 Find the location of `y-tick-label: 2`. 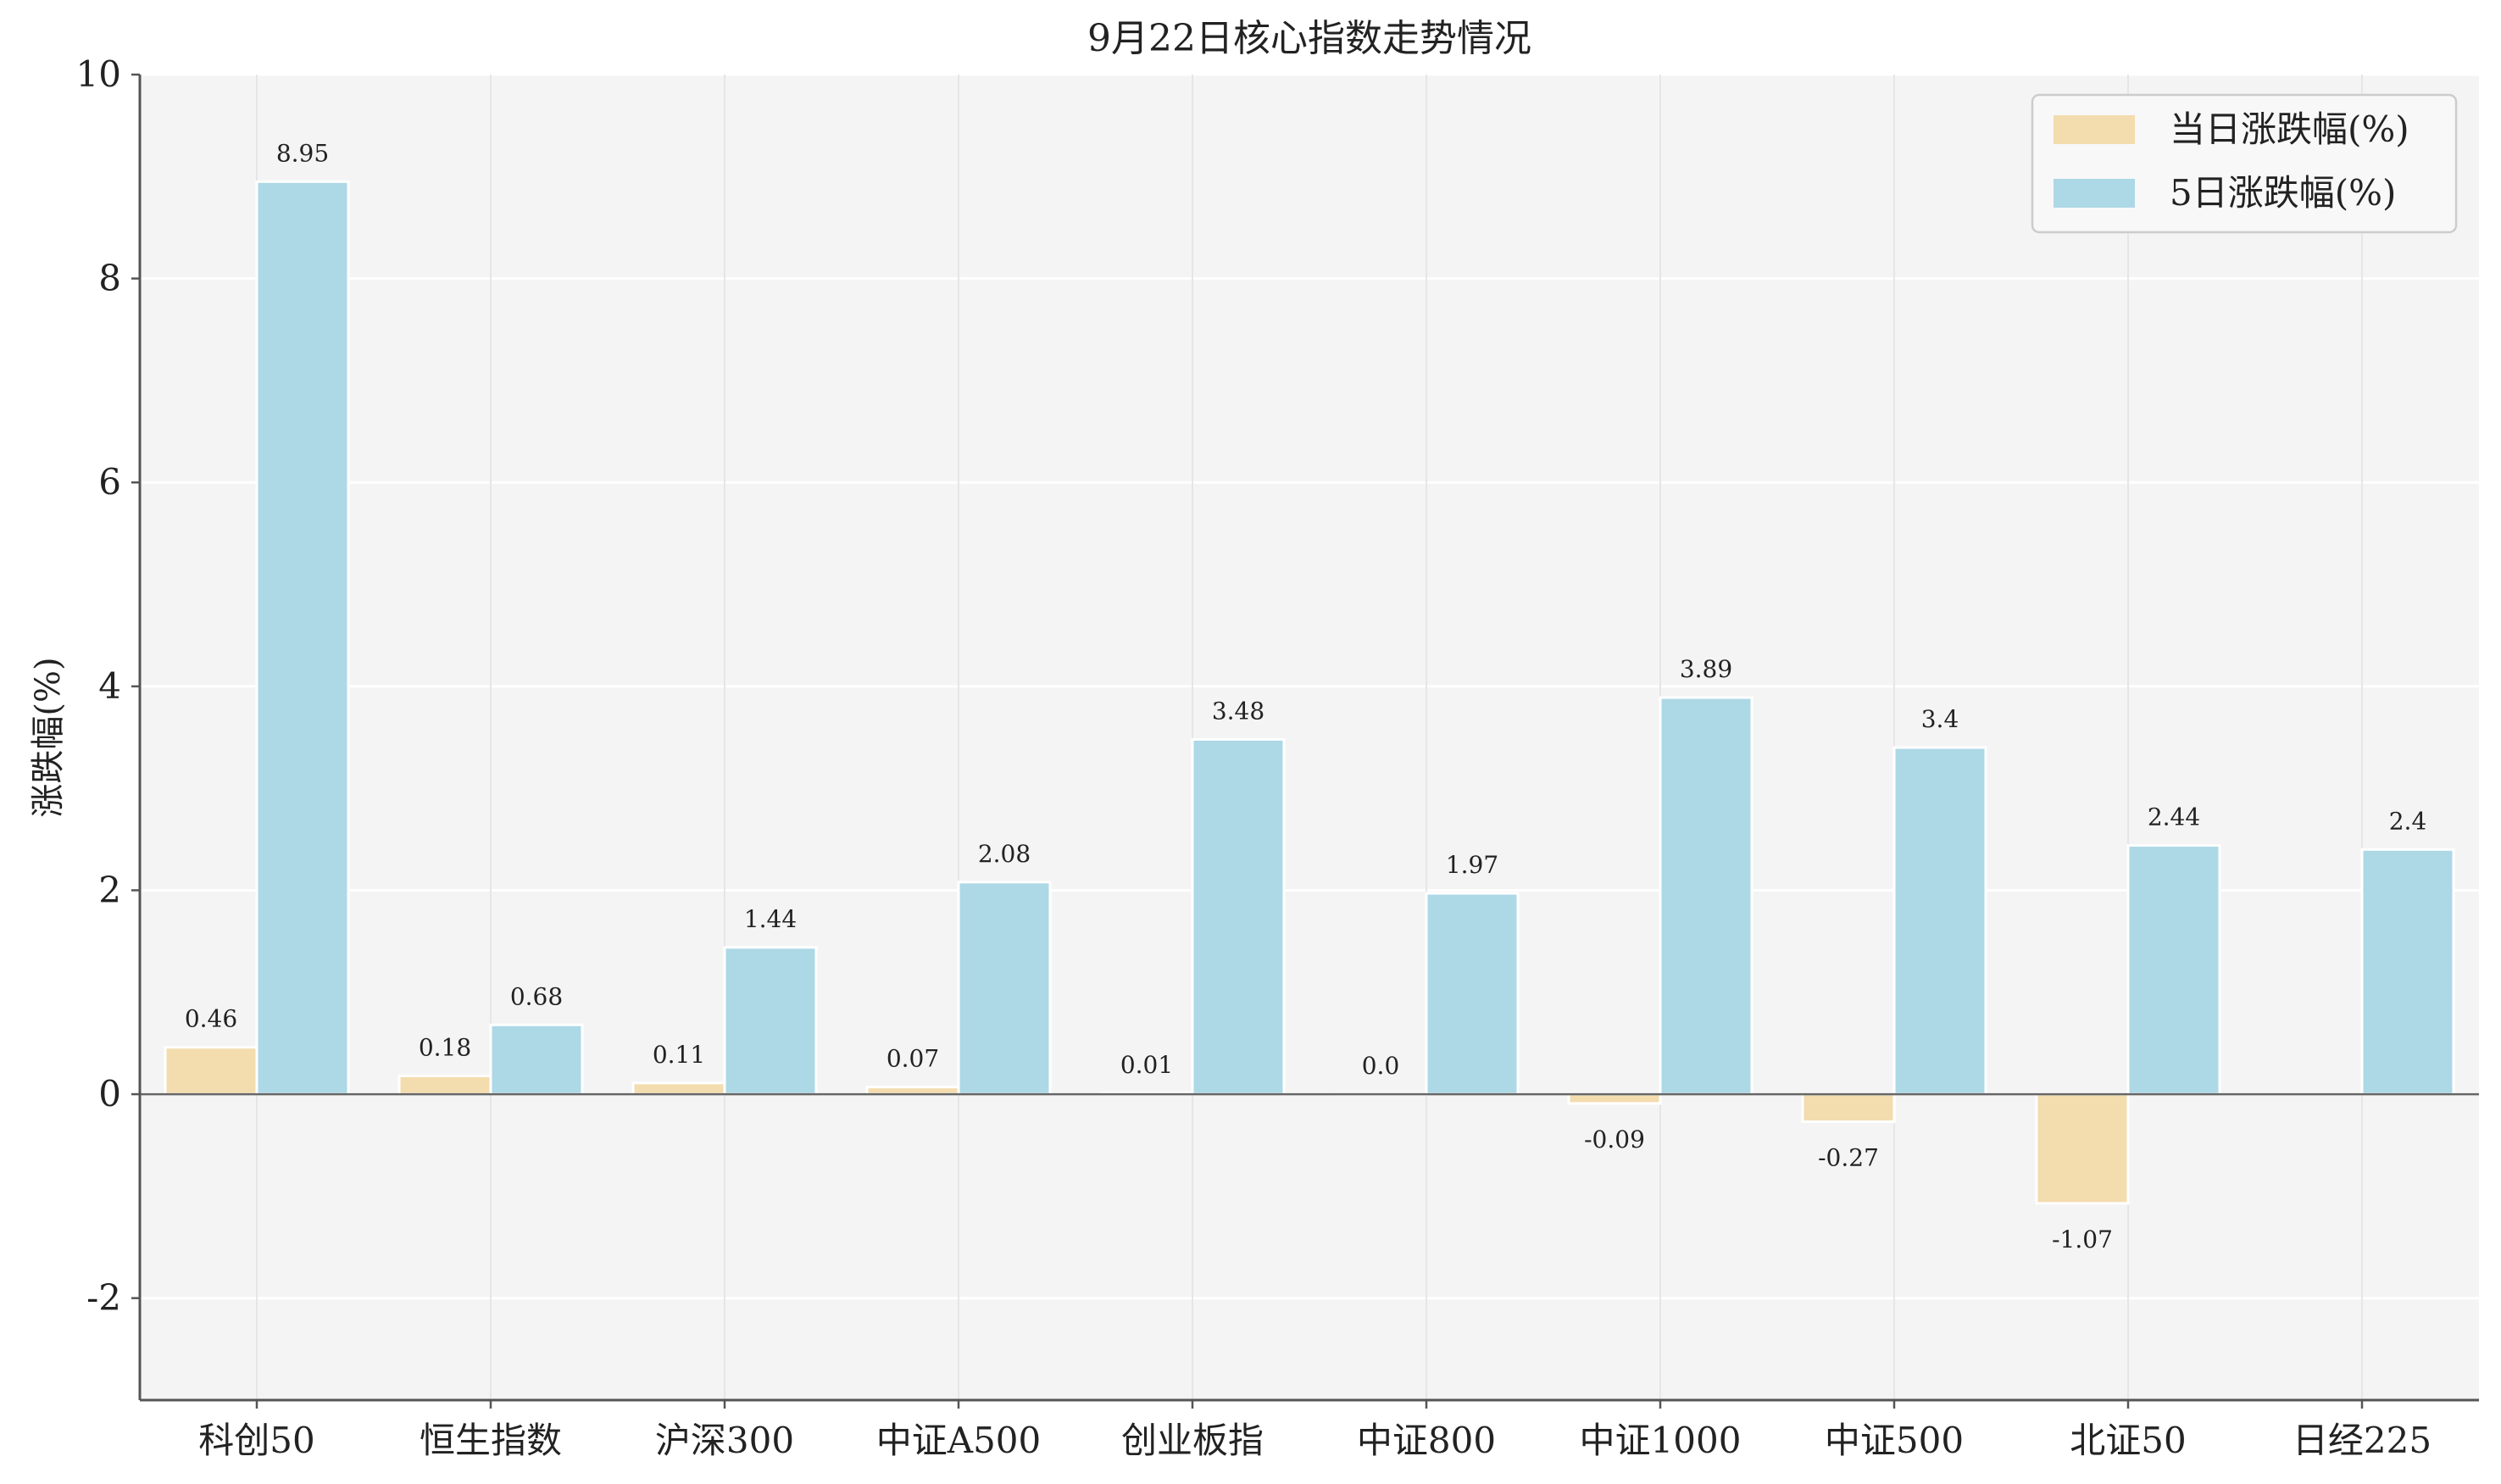

y-tick-label: 2 is located at coordinates (109, 890).